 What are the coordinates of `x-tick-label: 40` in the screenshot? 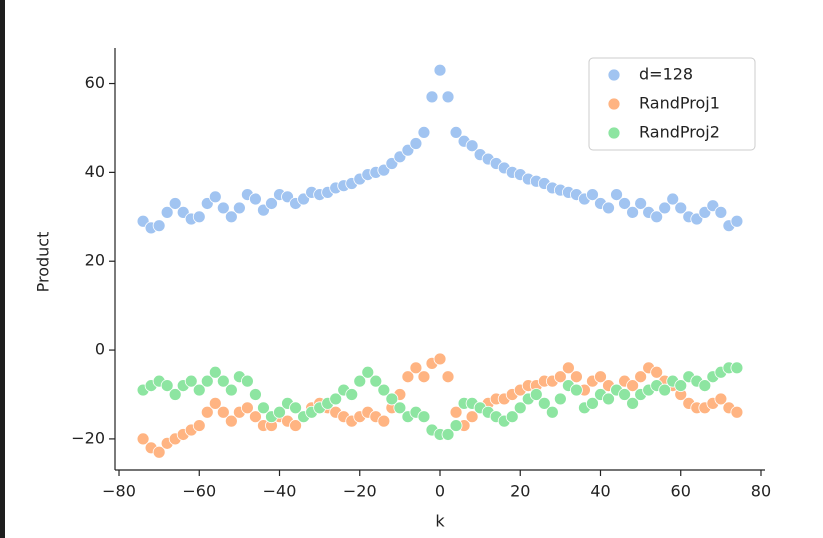 It's located at (600, 491).